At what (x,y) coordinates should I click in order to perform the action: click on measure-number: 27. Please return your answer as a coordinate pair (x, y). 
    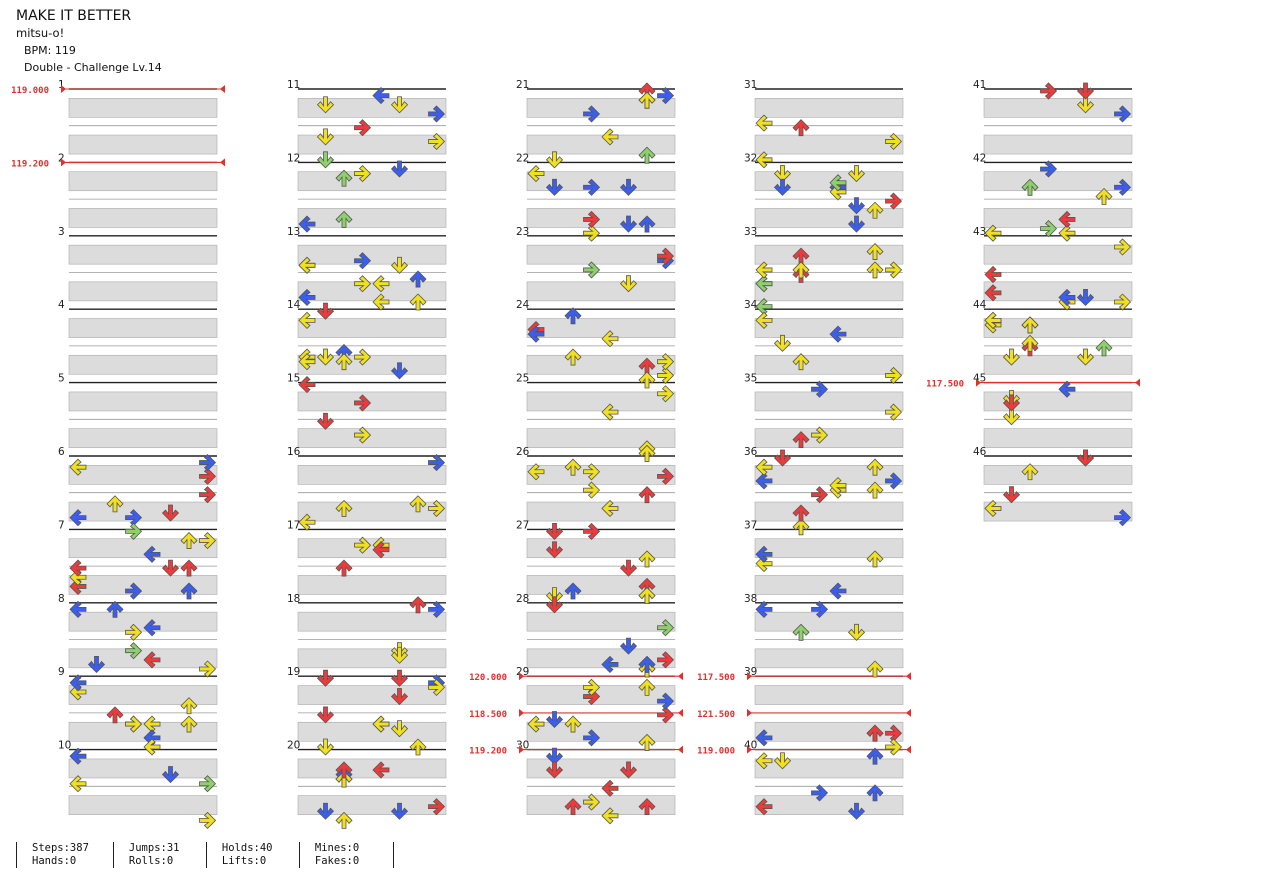
    Looking at the image, I should click on (522, 525).